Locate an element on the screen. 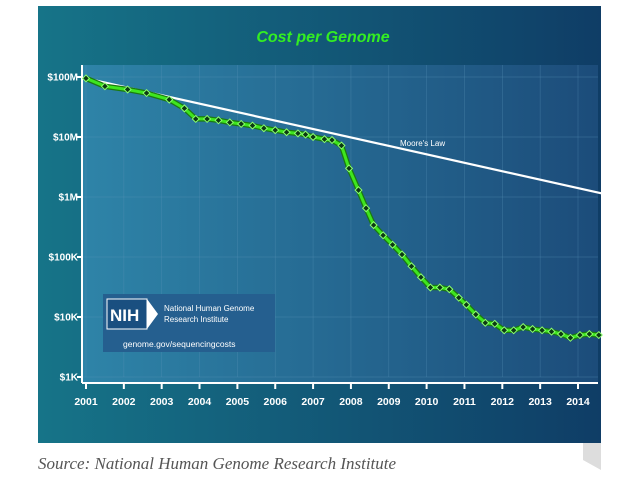 This screenshot has width=638, height=479. x-tick-label: 2005 is located at coordinates (238, 402).